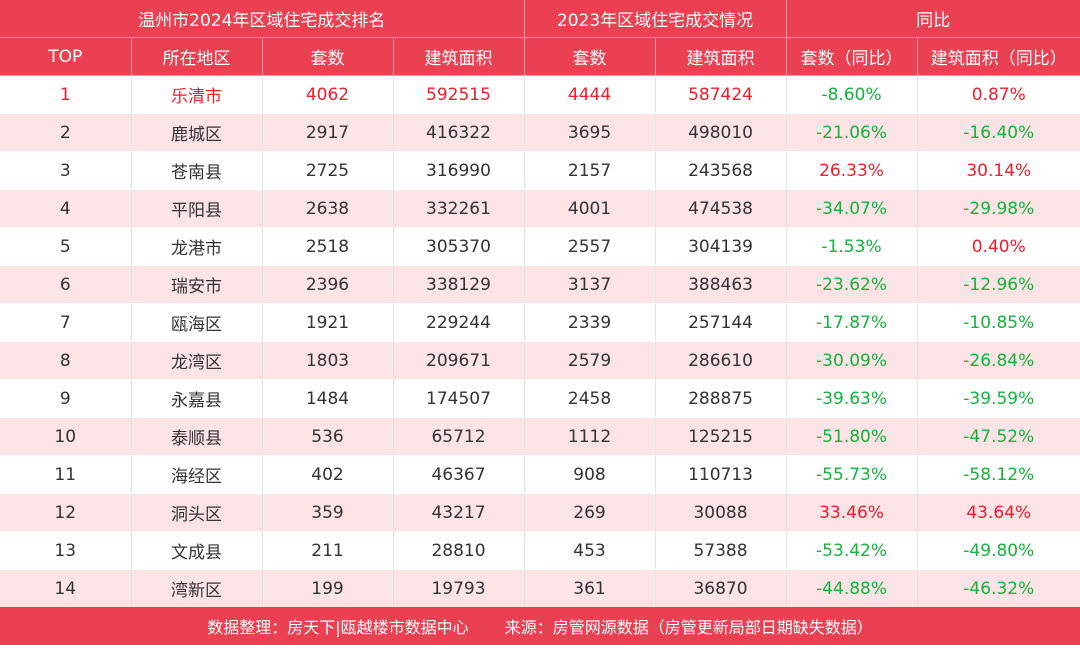 The width and height of the screenshot is (1080, 645). I want to click on floor-2024-cell: 316990, so click(459, 170).